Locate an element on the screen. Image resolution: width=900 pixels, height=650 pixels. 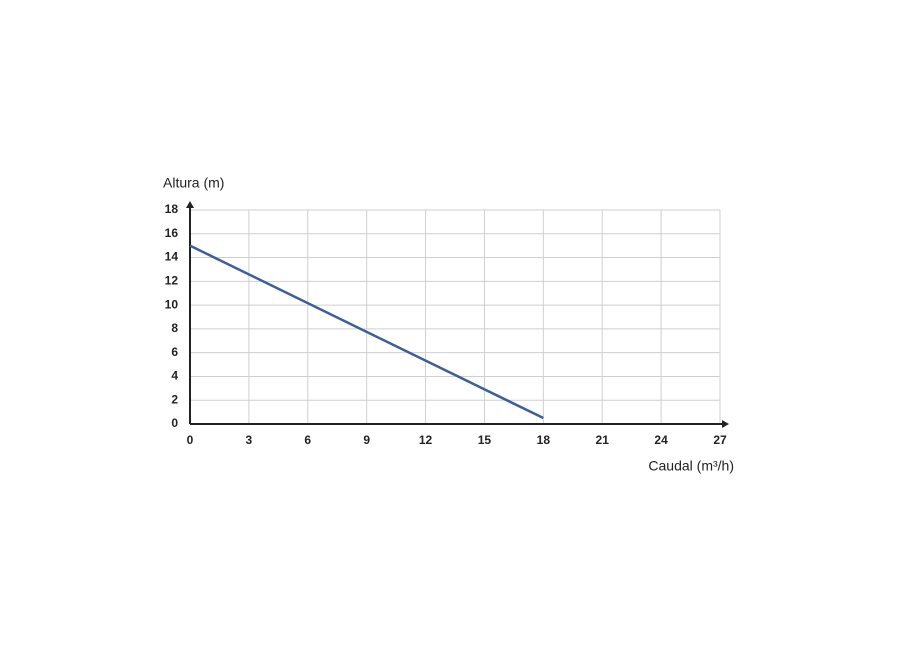
x-axis-title: Caudal (m³/h) is located at coordinates (691, 466).